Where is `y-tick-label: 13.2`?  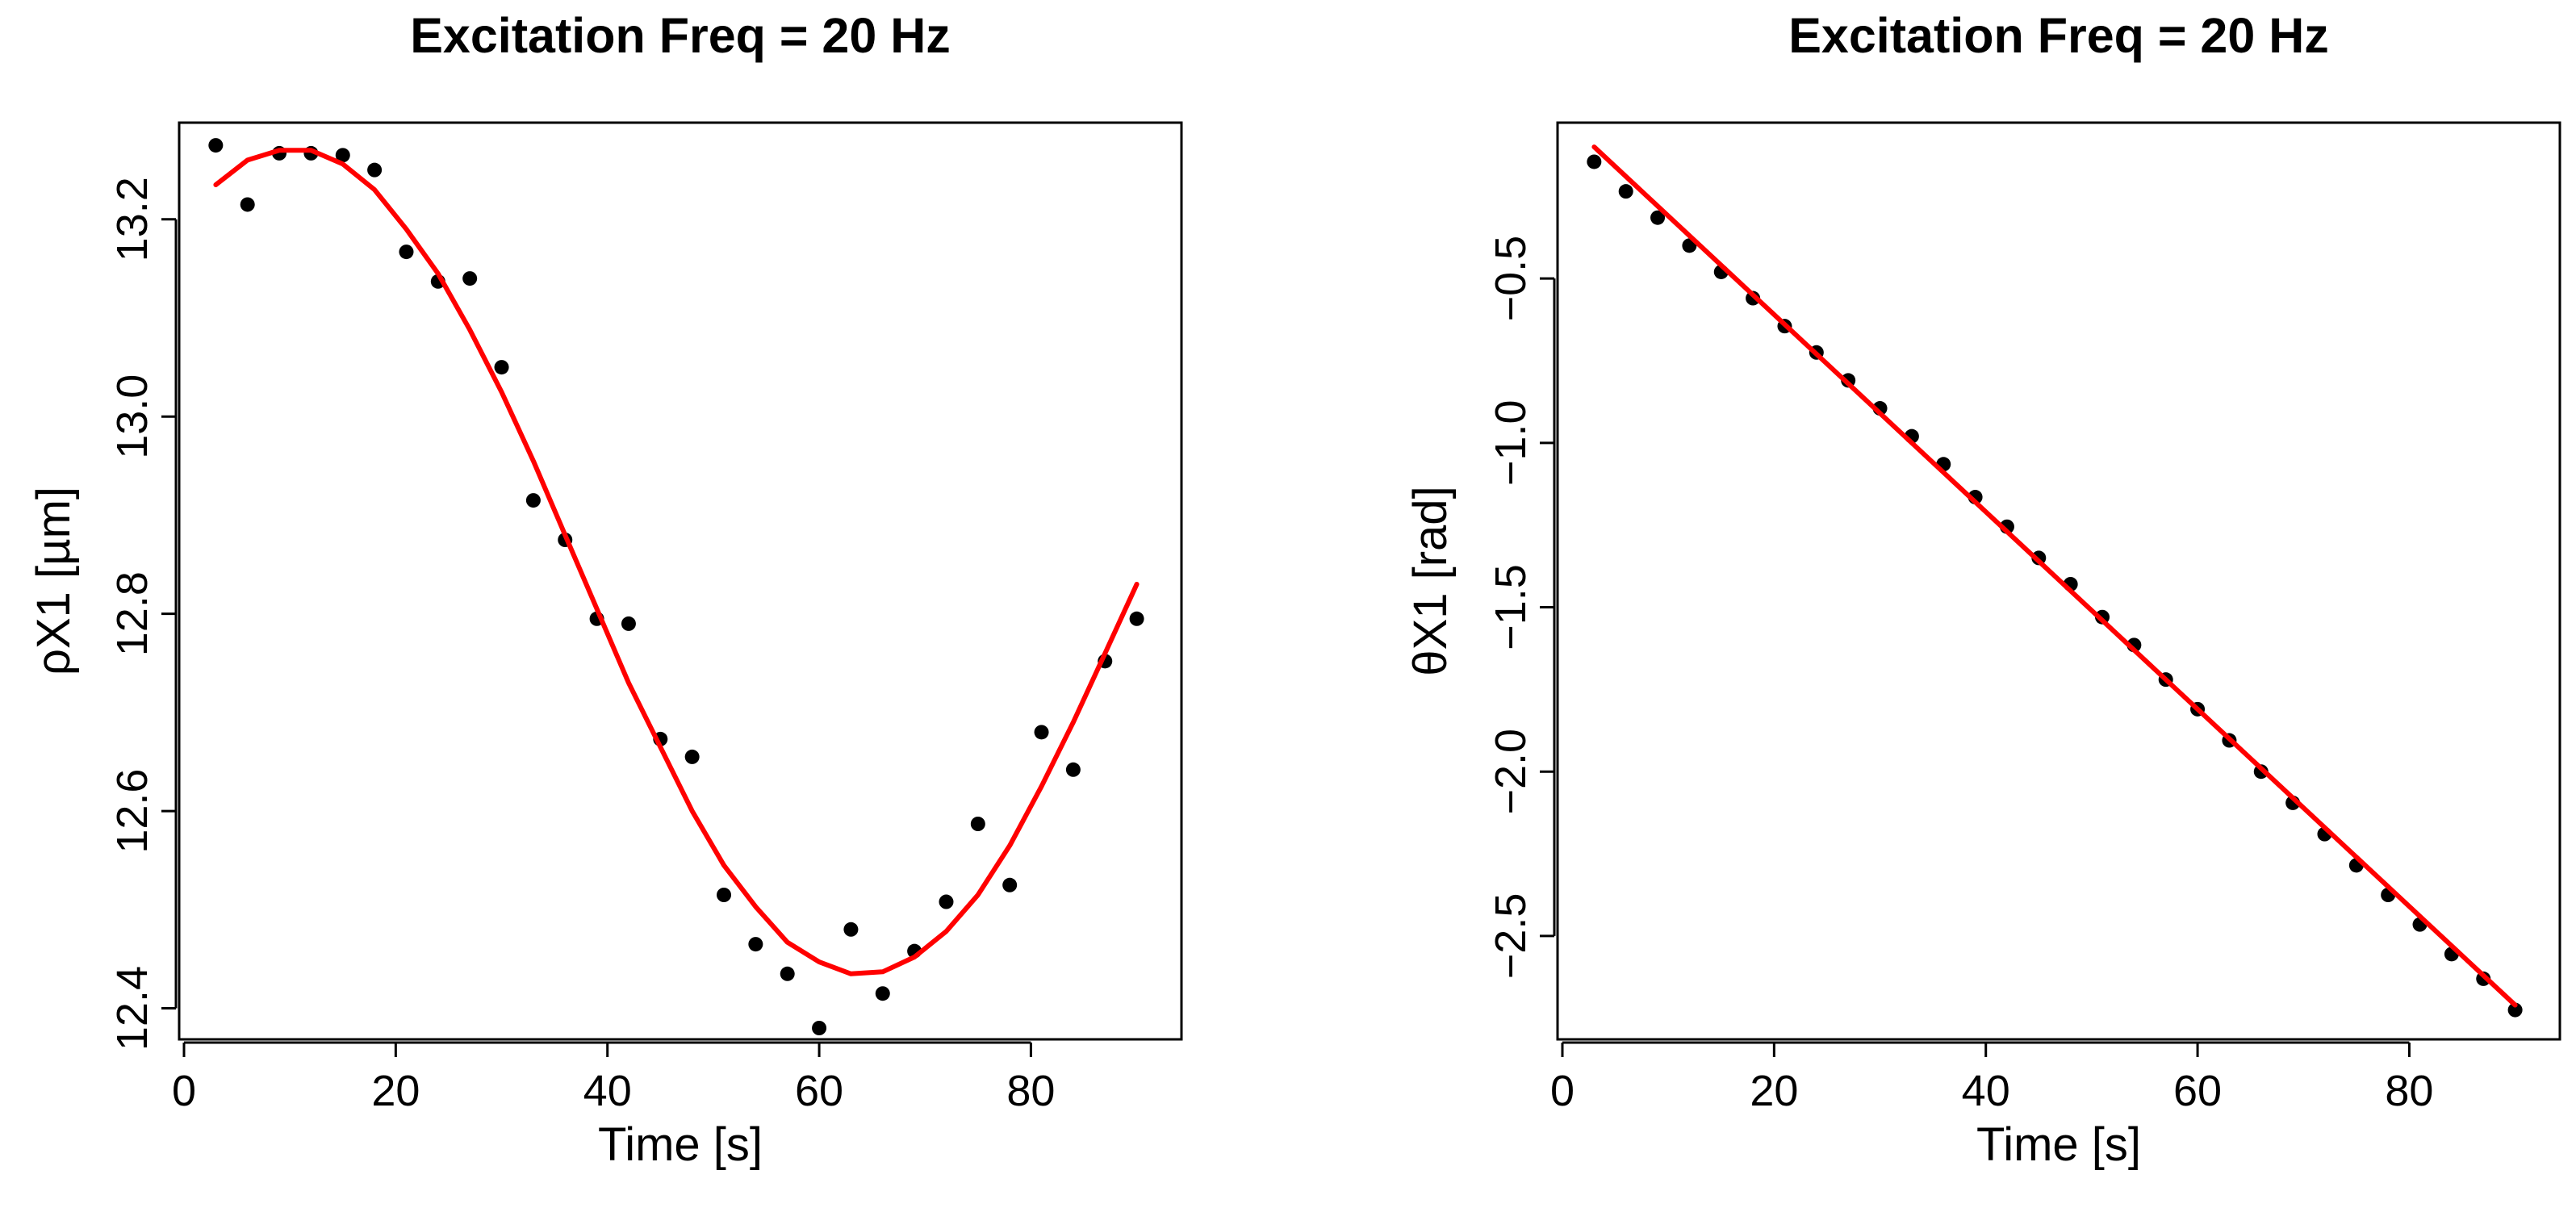
y-tick-label: 13.2 is located at coordinates (132, 219).